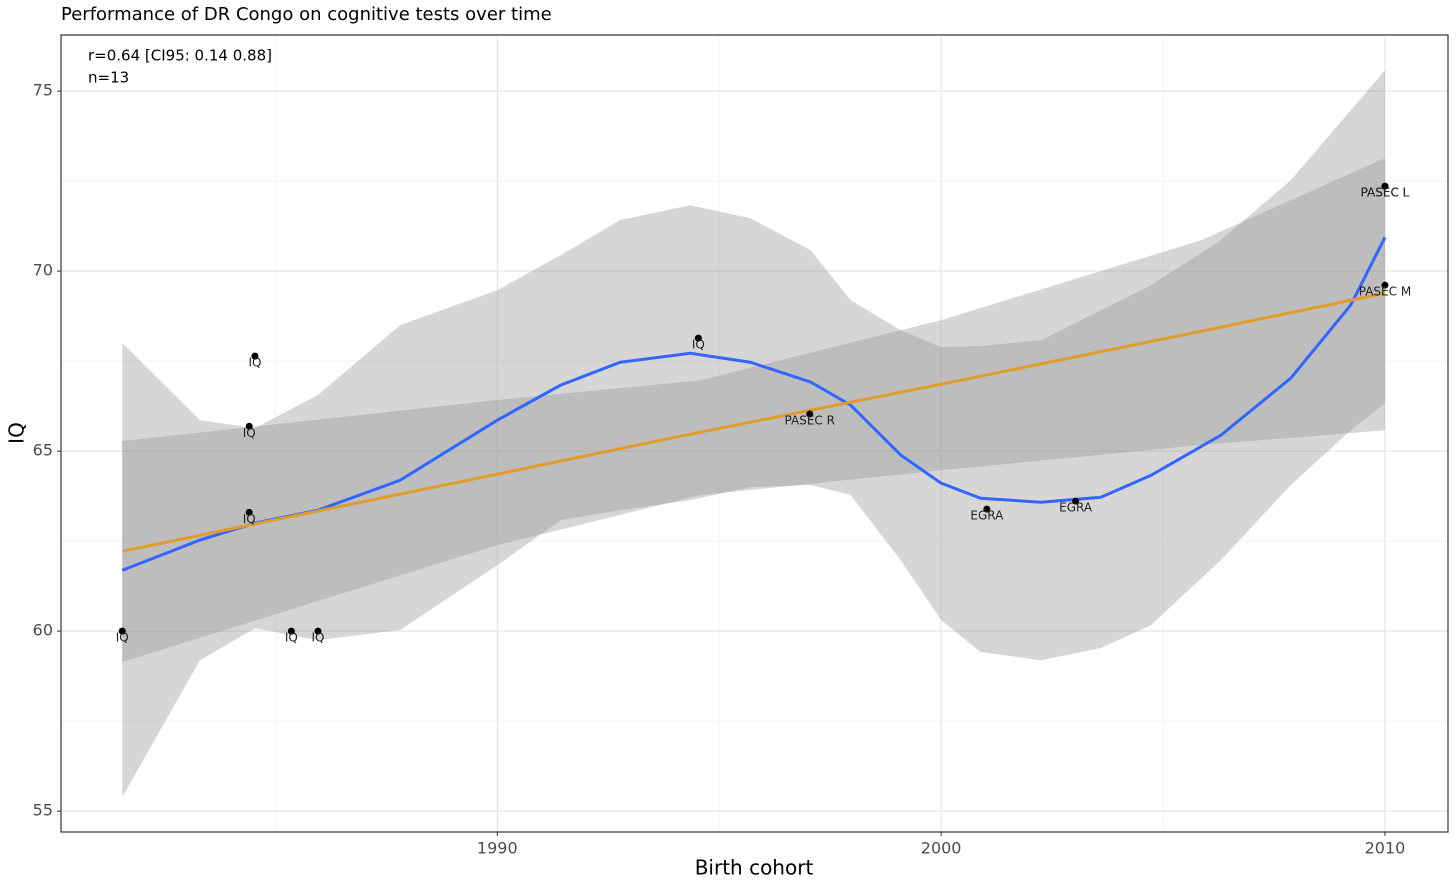 Image resolution: width=1456 pixels, height=888 pixels. What do you see at coordinates (17, 433) in the screenshot?
I see `y-axis-title: IQ` at bounding box center [17, 433].